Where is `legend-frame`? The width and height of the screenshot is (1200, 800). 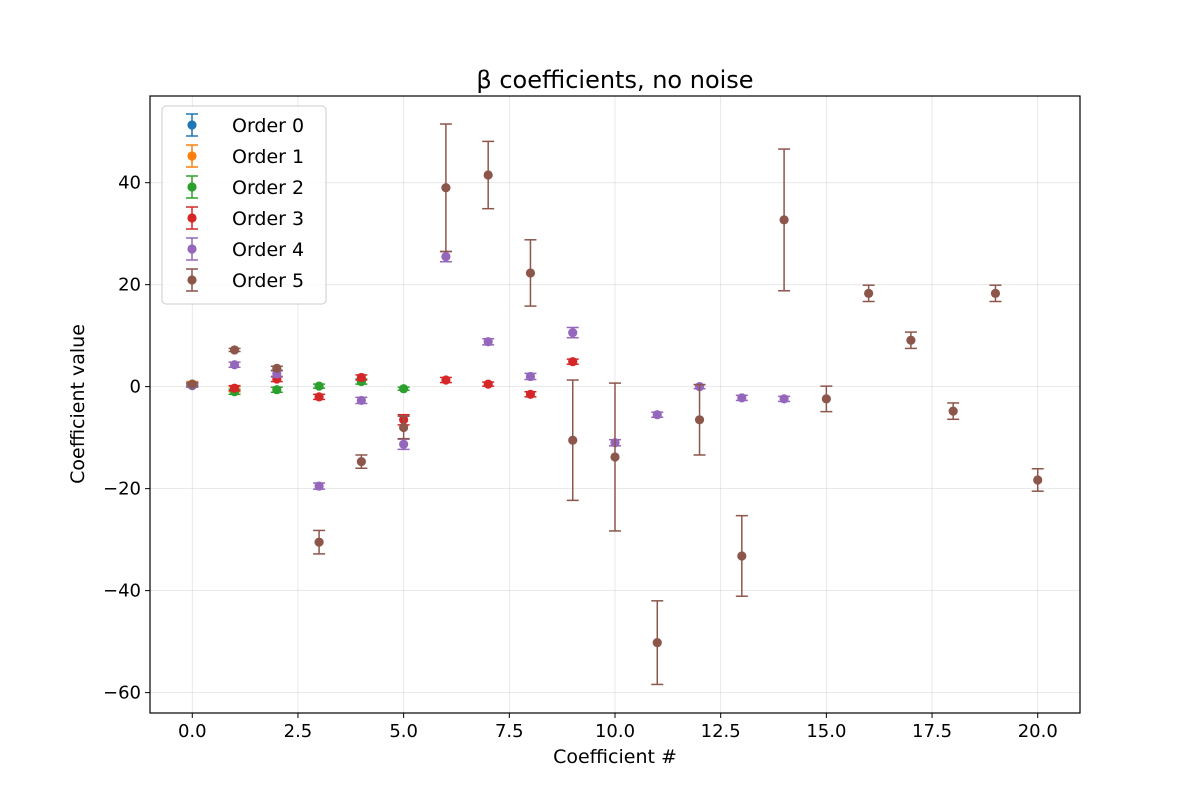
legend-frame is located at coordinates (244, 205).